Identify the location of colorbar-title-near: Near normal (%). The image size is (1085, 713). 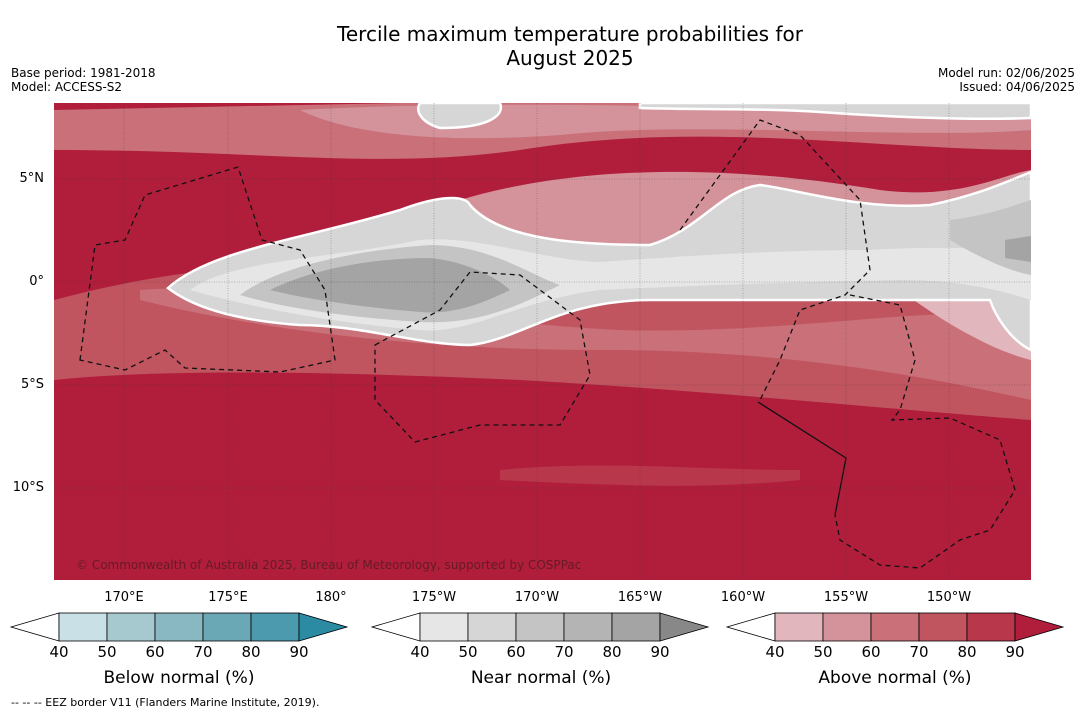
(541, 678).